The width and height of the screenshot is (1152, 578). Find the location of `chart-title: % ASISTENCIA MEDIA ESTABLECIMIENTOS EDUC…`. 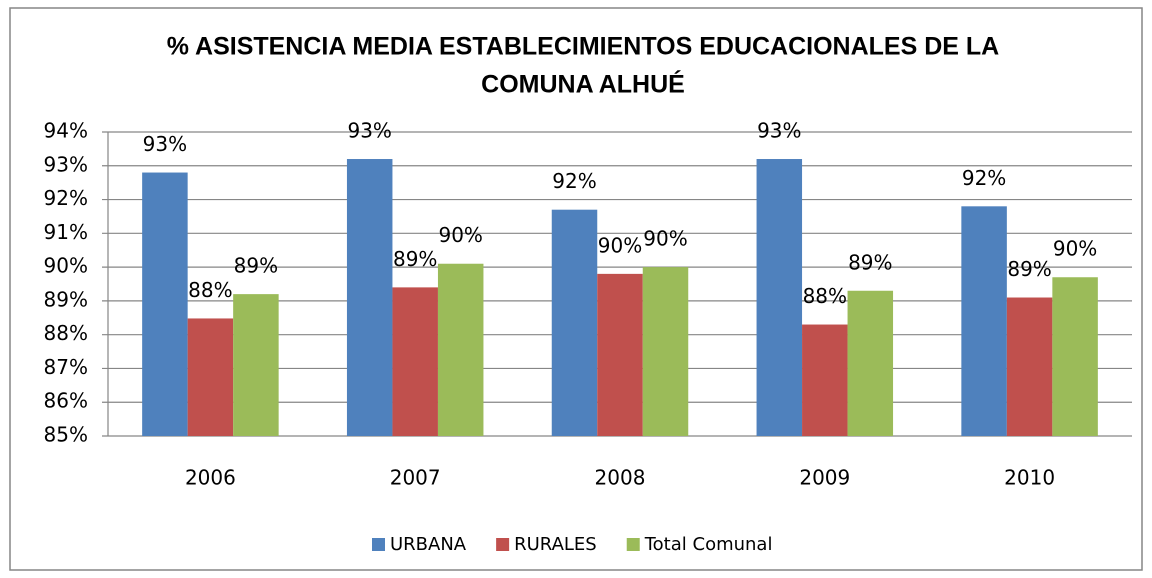

chart-title: % ASISTENCIA MEDIA ESTABLECIMIENTOS EDUC… is located at coordinates (583, 47).